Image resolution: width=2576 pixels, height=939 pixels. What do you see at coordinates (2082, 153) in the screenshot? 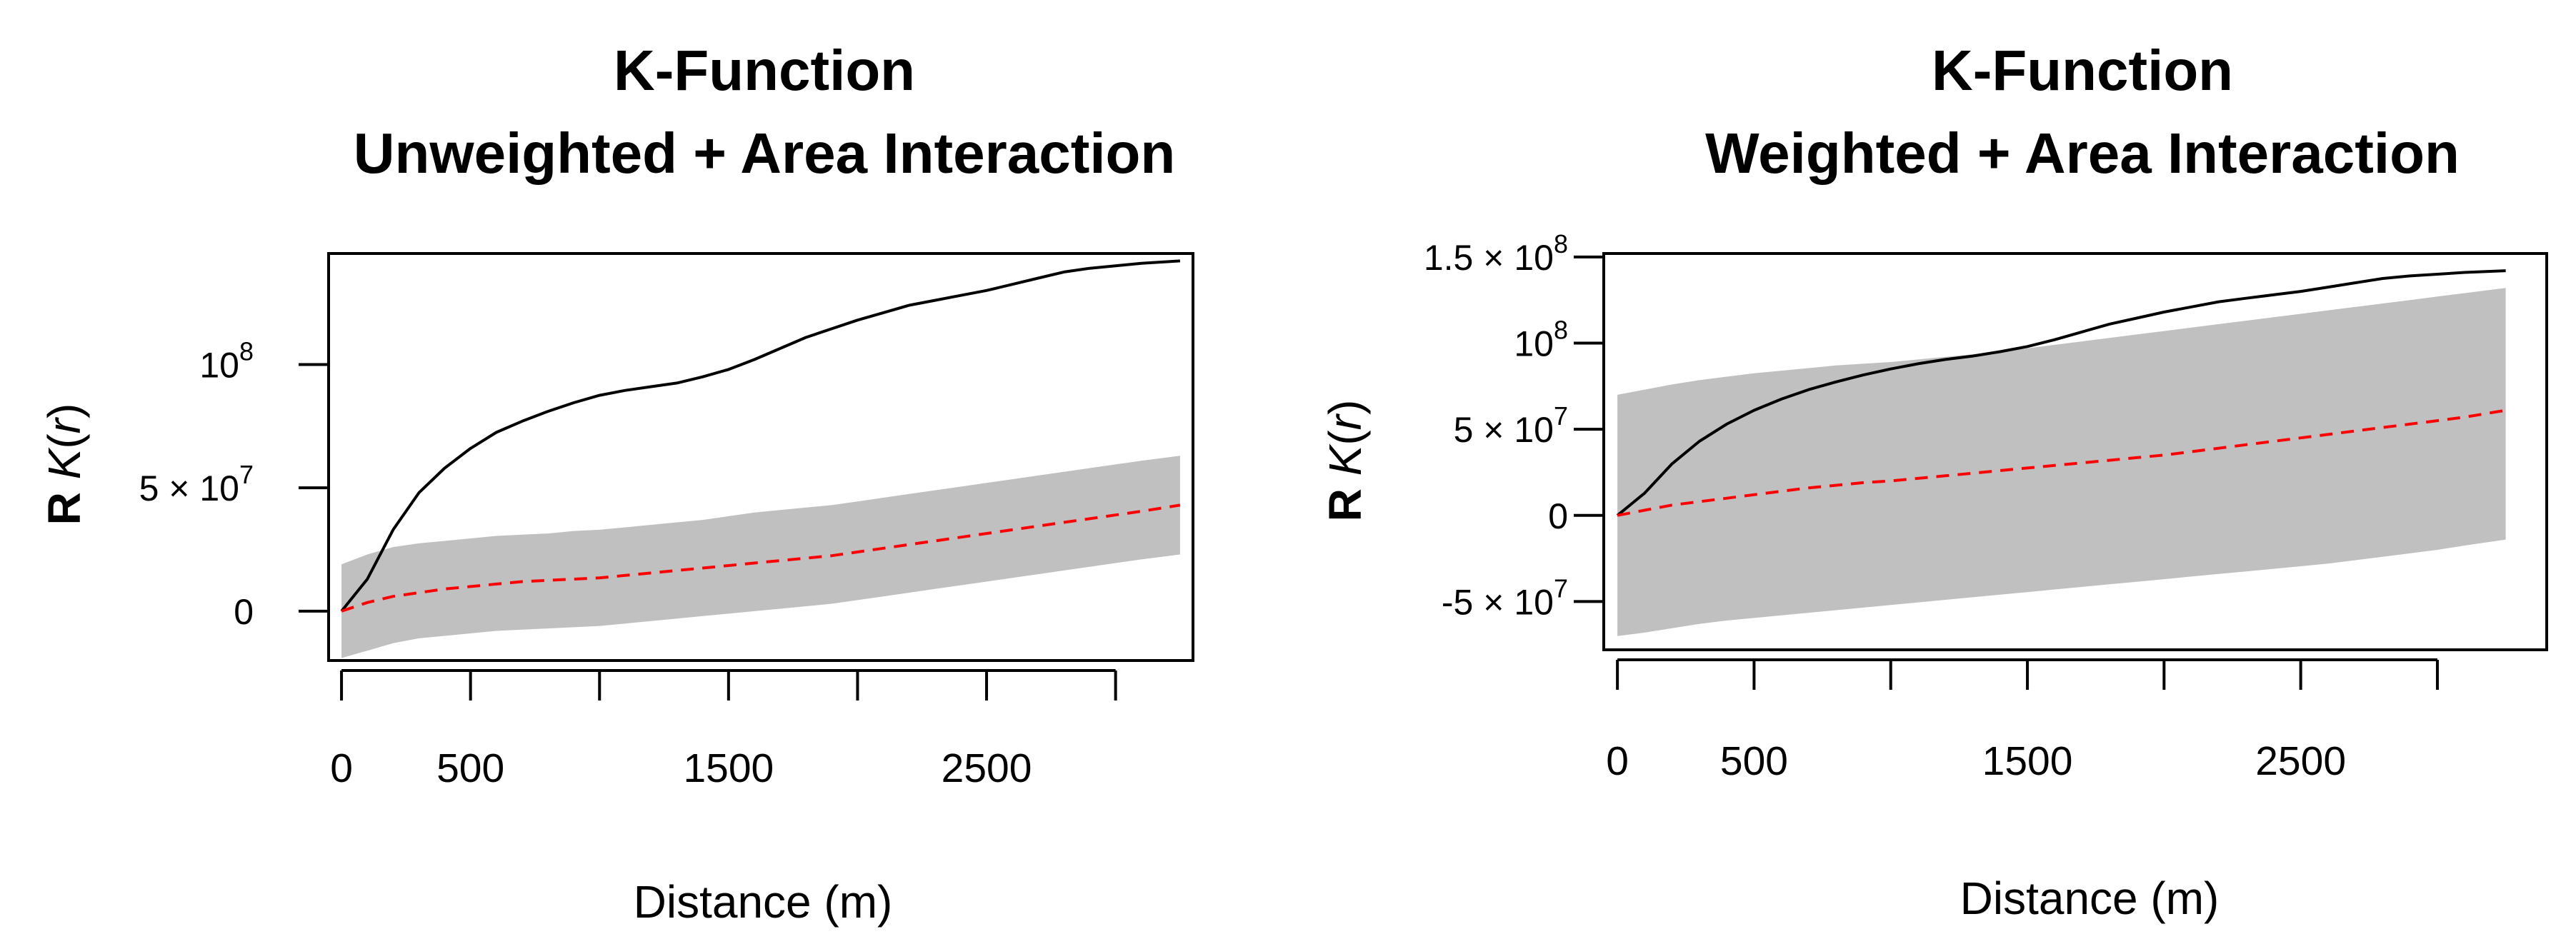
I see `chart-subtitle: Weighted + Area Interaction` at bounding box center [2082, 153].